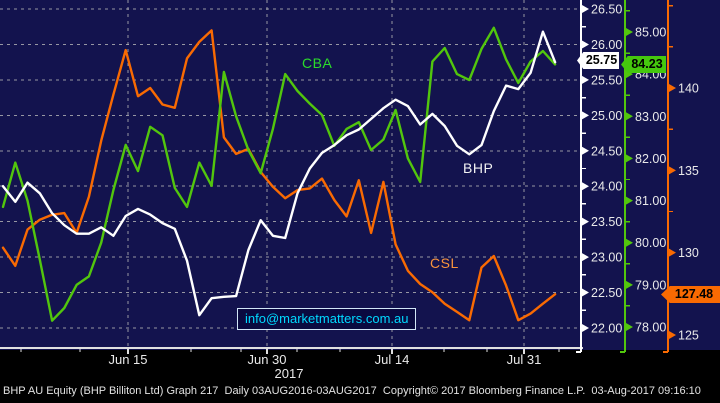 The height and width of the screenshot is (403, 720). Describe the element at coordinates (688, 171) in the screenshot. I see `y-tick-label-csl: 135` at that location.